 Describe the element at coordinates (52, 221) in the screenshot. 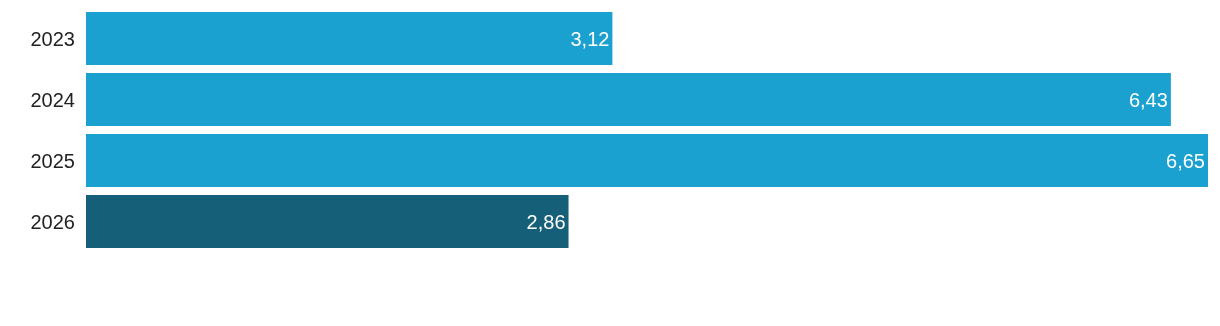

I see `y-tick-label: 2026` at that location.